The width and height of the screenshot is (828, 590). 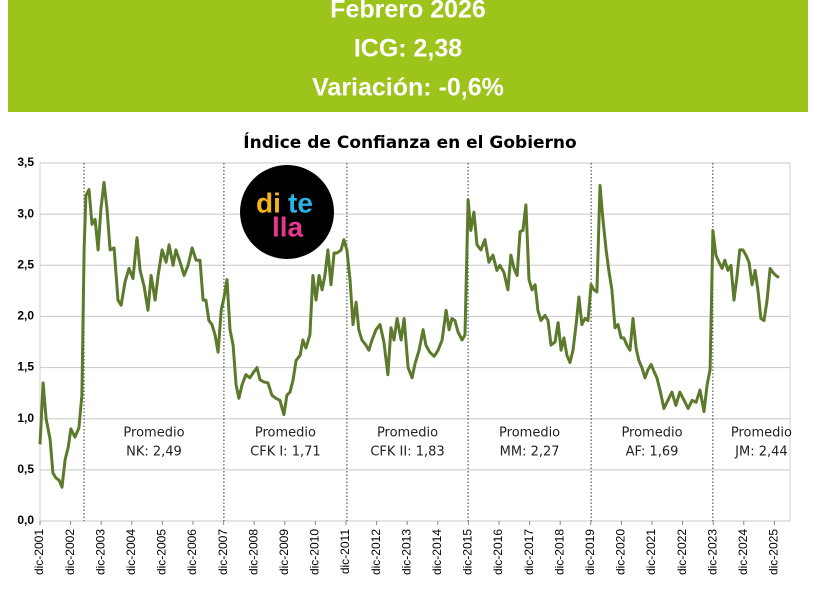 I want to click on x-tick-label: dic-2023, so click(x=712, y=552).